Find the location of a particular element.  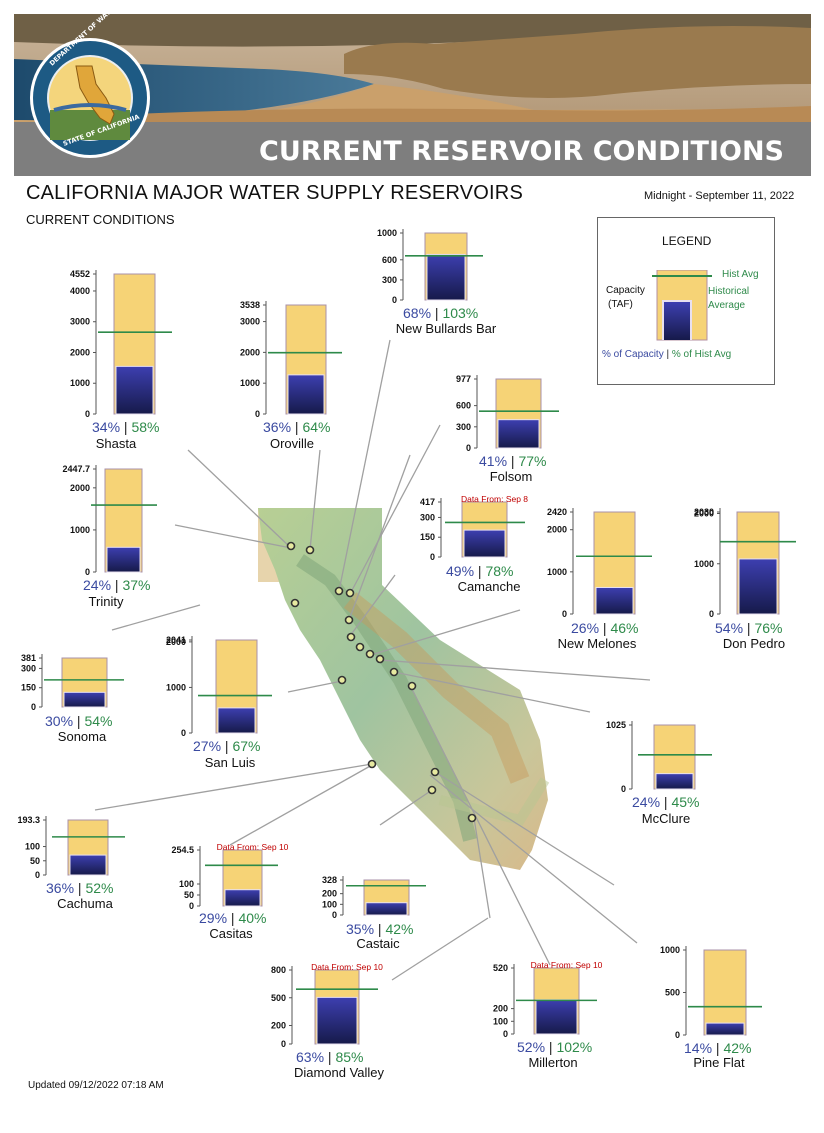

legend-pct-hist: % of Hist Avg is located at coordinates (701, 354).